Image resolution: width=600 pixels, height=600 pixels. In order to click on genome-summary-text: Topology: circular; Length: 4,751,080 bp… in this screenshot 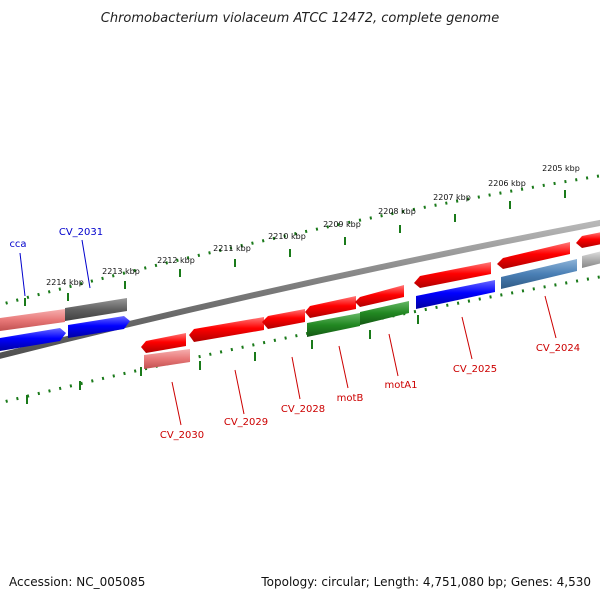, I will do `click(425, 582)`.